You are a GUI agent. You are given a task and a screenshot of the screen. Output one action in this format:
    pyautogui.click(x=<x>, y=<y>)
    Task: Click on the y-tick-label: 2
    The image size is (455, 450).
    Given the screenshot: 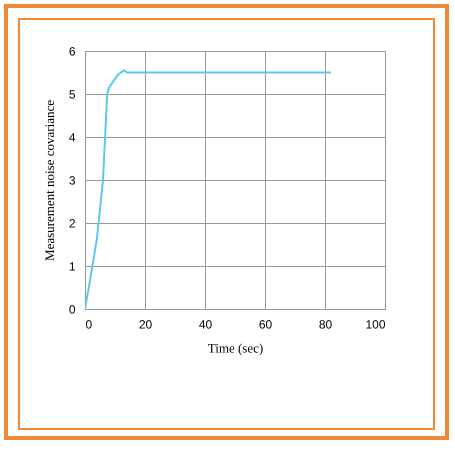 What is the action you would take?
    pyautogui.click(x=72, y=223)
    